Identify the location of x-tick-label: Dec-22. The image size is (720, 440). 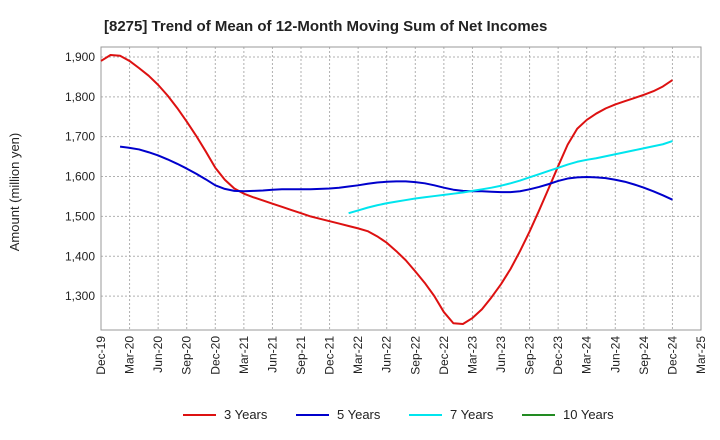
(444, 355).